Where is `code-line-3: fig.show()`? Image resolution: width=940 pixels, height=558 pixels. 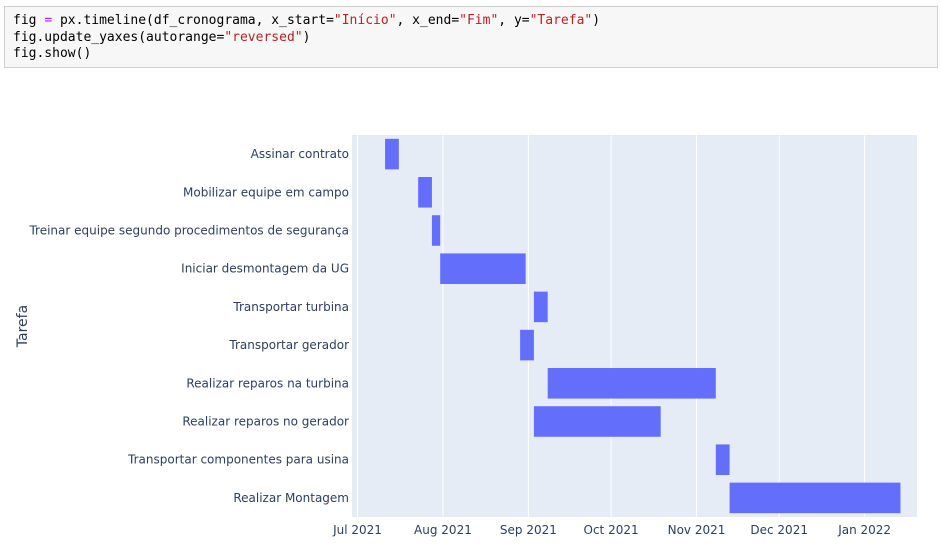 code-line-3: fig.show() is located at coordinates (52, 53).